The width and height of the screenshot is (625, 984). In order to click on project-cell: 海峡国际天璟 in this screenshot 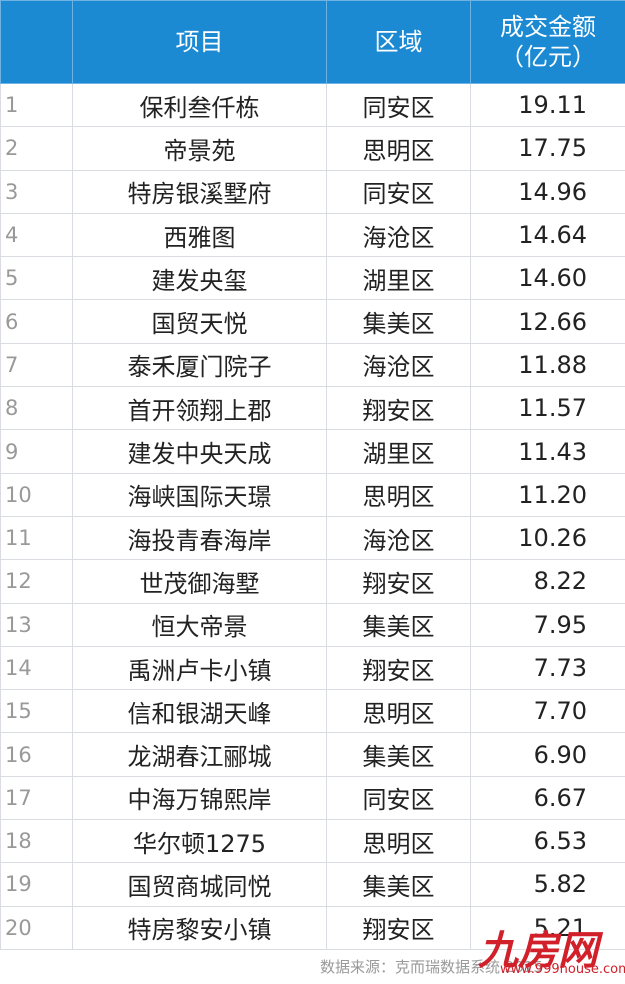, I will do `click(199, 494)`.